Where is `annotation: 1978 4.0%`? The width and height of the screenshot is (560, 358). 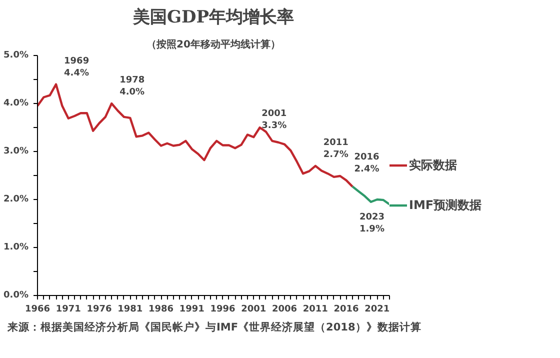 annotation: 1978 4.0% is located at coordinates (132, 87).